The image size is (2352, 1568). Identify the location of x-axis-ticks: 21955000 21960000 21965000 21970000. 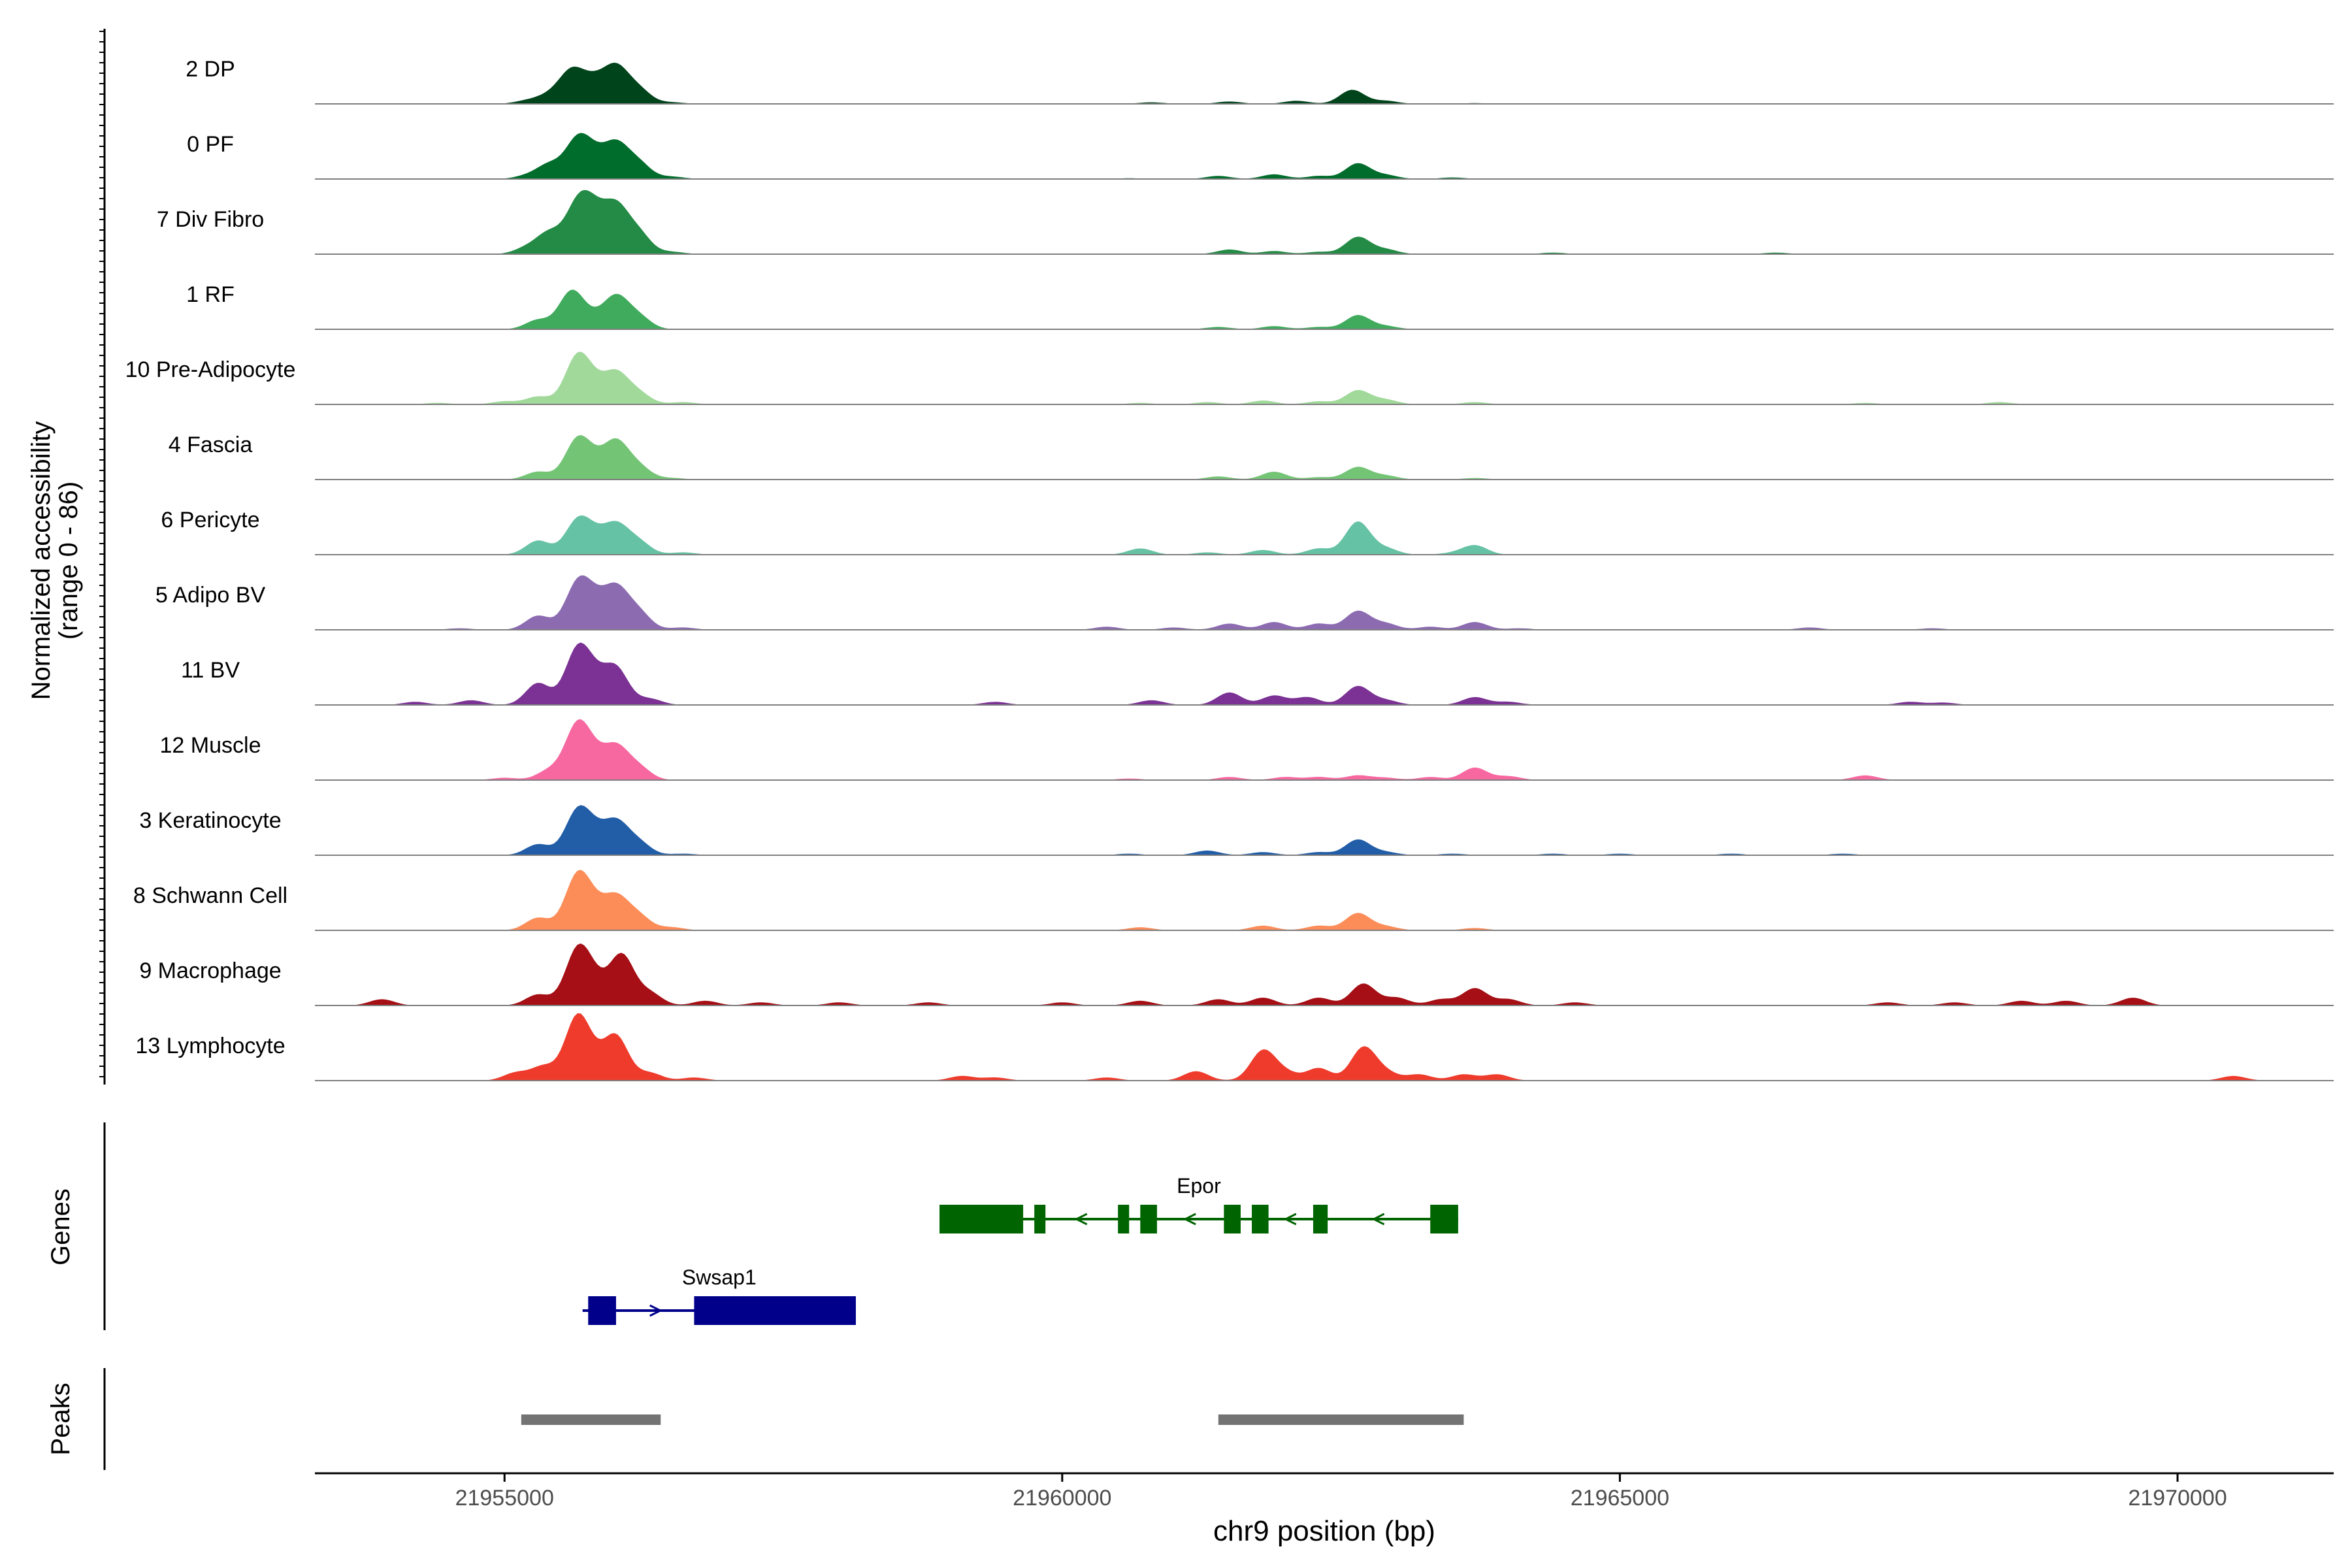
(1341, 1492).